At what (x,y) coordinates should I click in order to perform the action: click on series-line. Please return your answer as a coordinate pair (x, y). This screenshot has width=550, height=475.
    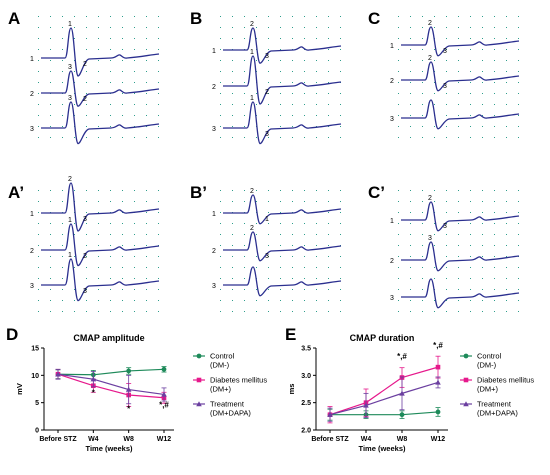
    Looking at the image, I should click on (111, 372).